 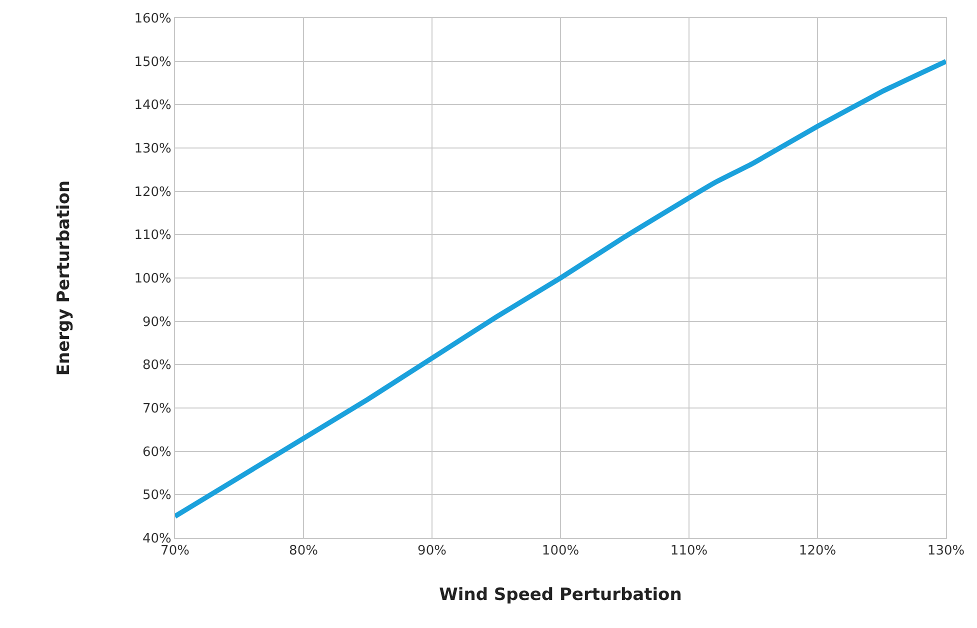 What do you see at coordinates (153, 62) in the screenshot?
I see `y-tick-label: 150%` at bounding box center [153, 62].